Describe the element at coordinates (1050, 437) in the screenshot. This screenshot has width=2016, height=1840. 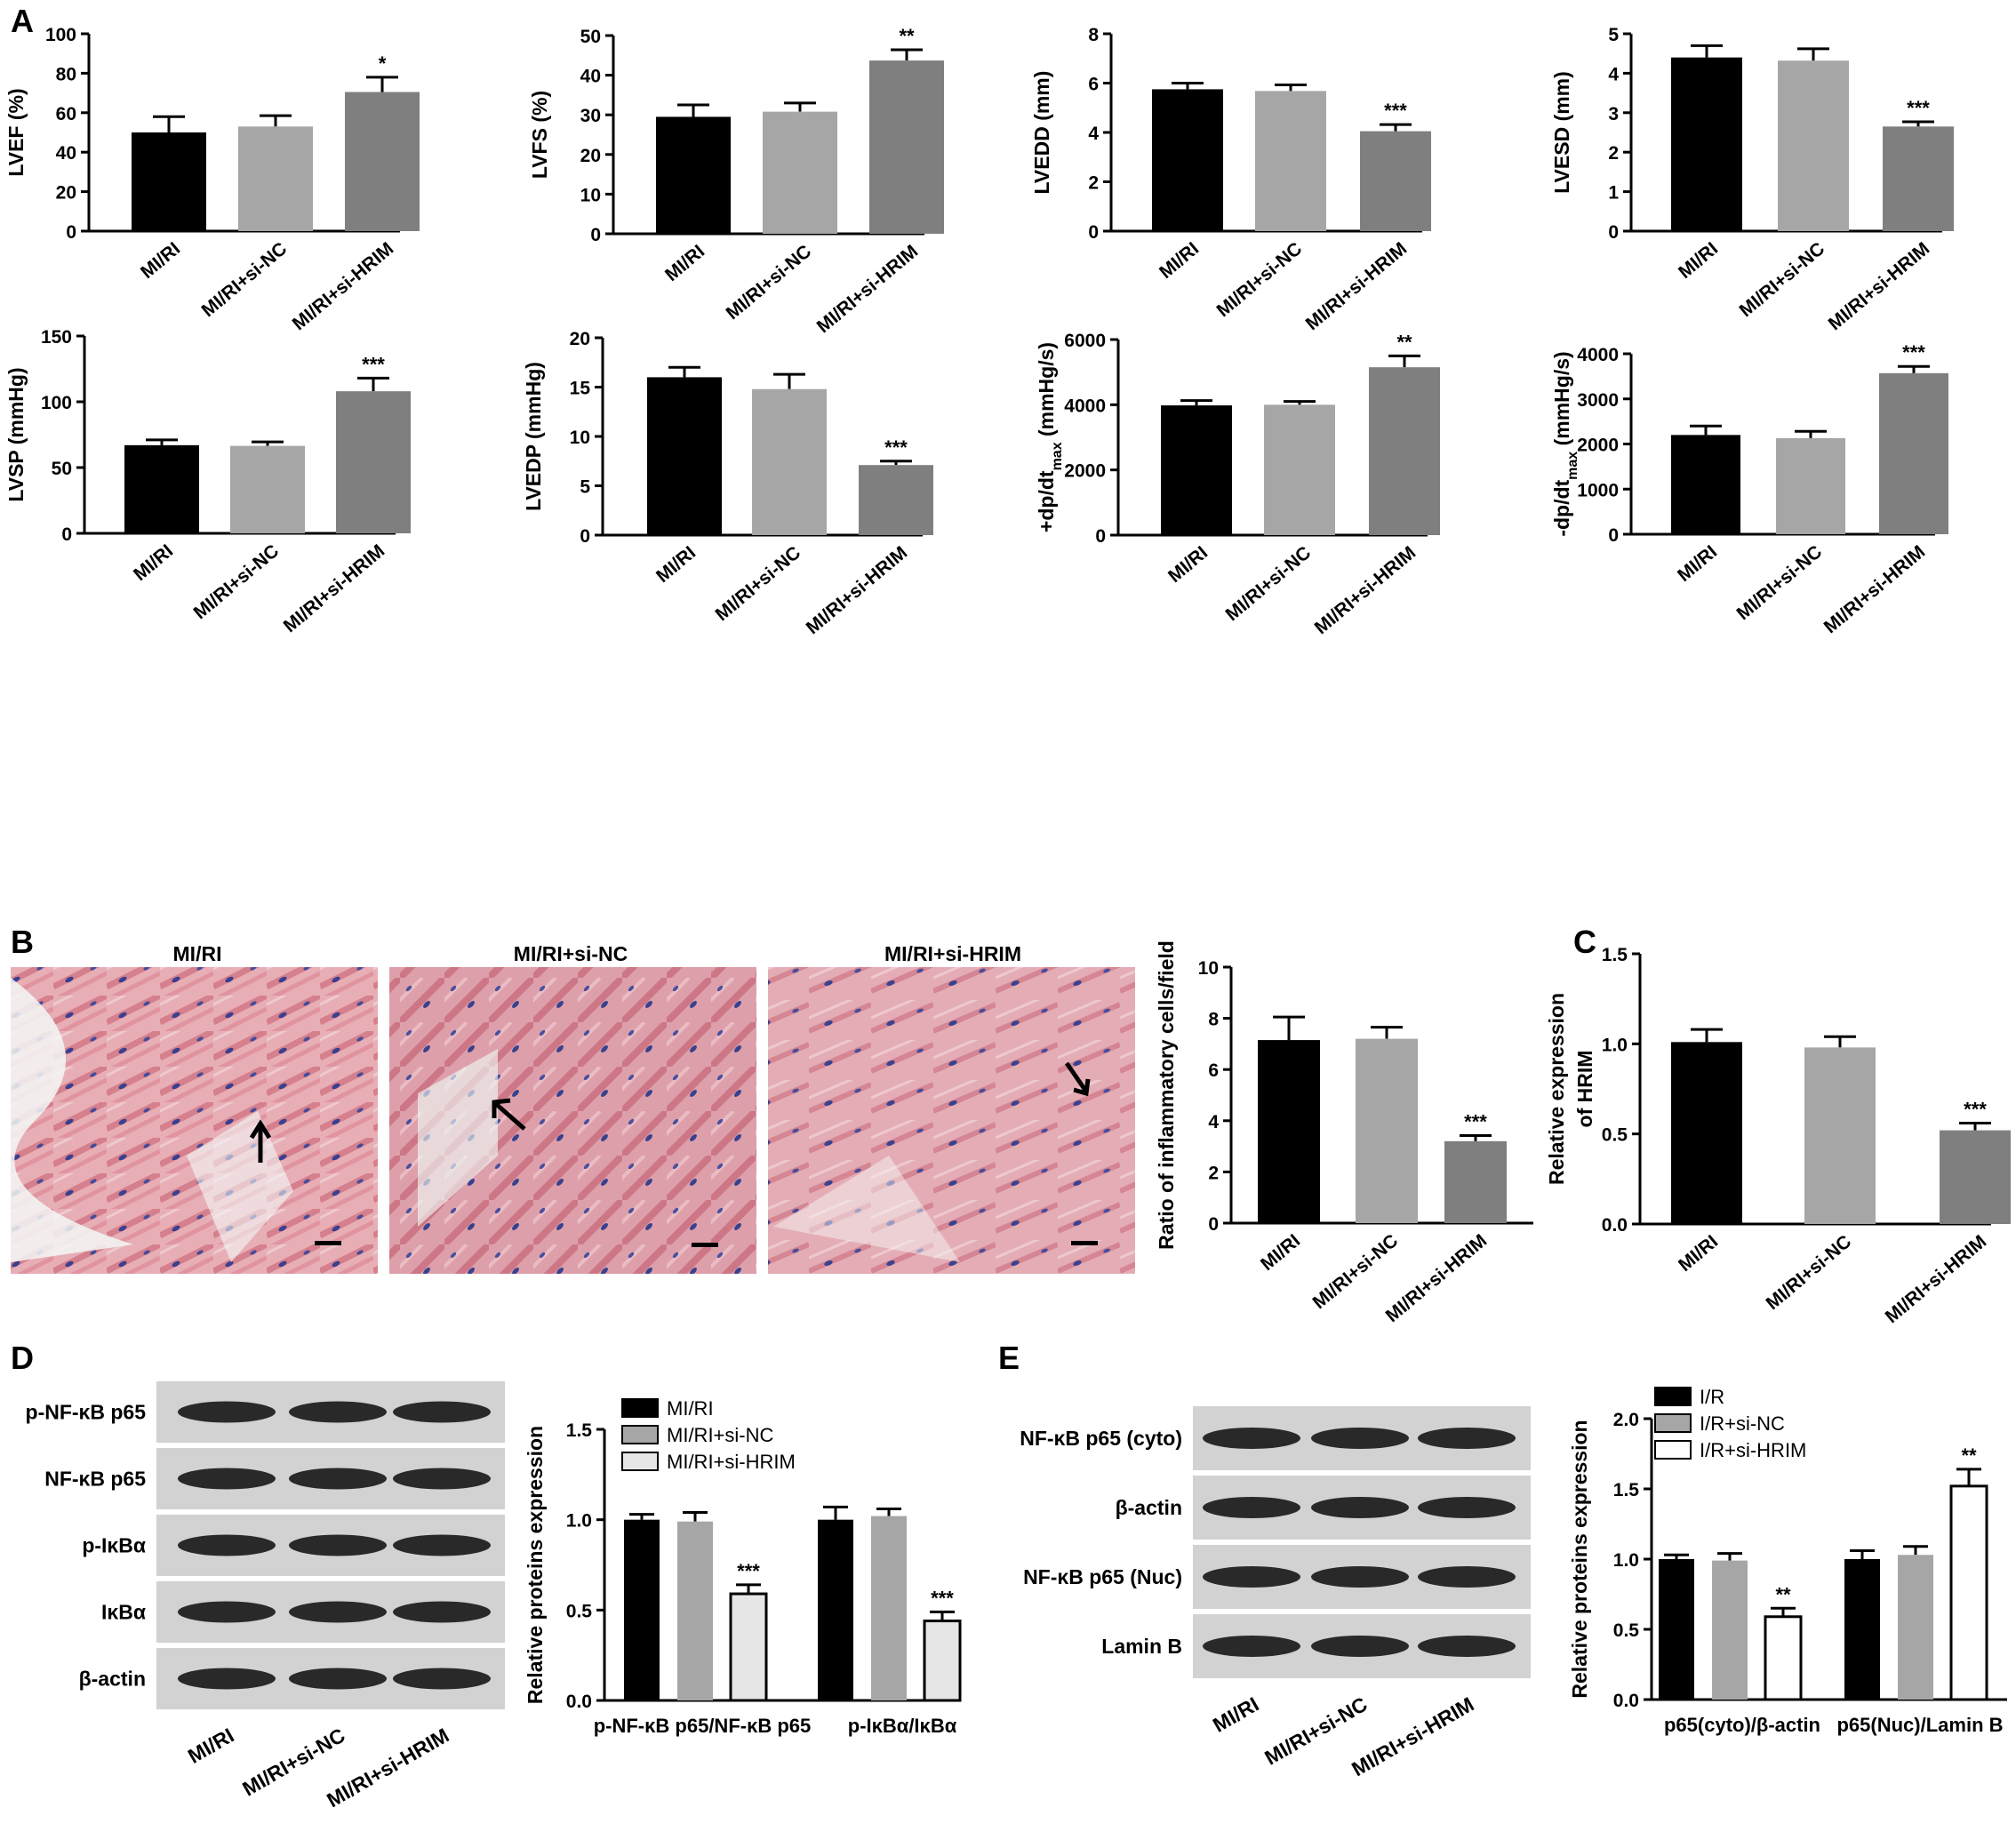
I see `y-axis-label: +dp/dtmax (mmHg/s)` at that location.